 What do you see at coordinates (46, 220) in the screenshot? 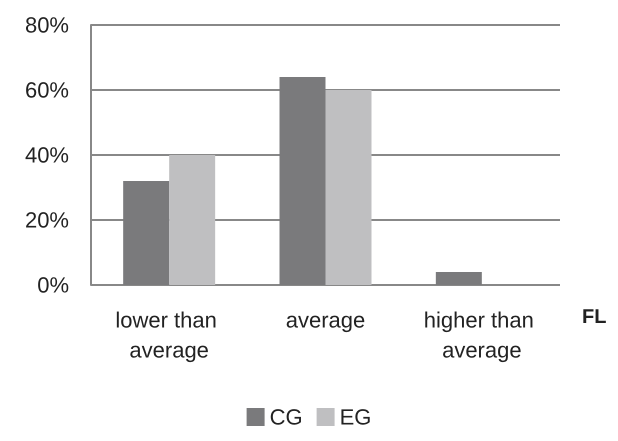
I see `y-tick-label: 20%` at bounding box center [46, 220].